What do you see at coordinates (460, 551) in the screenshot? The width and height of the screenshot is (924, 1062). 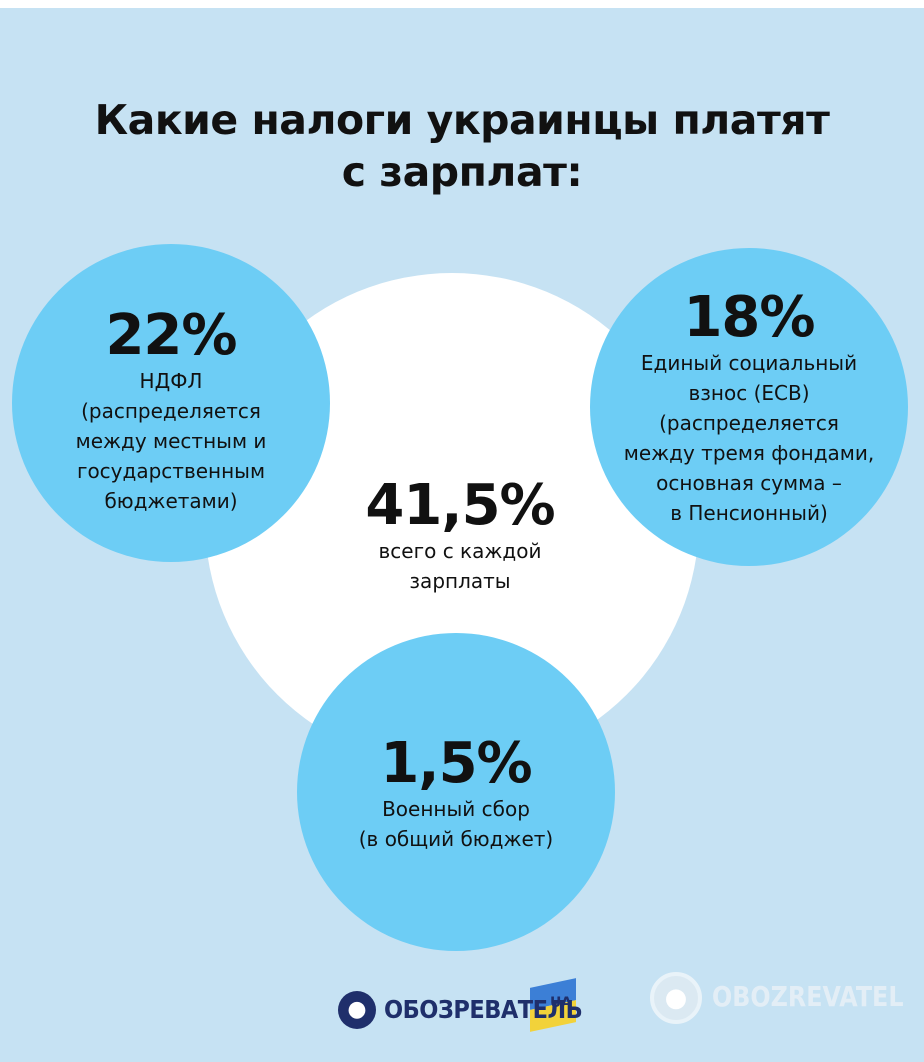 I see `total-line: всего с каждой` at bounding box center [460, 551].